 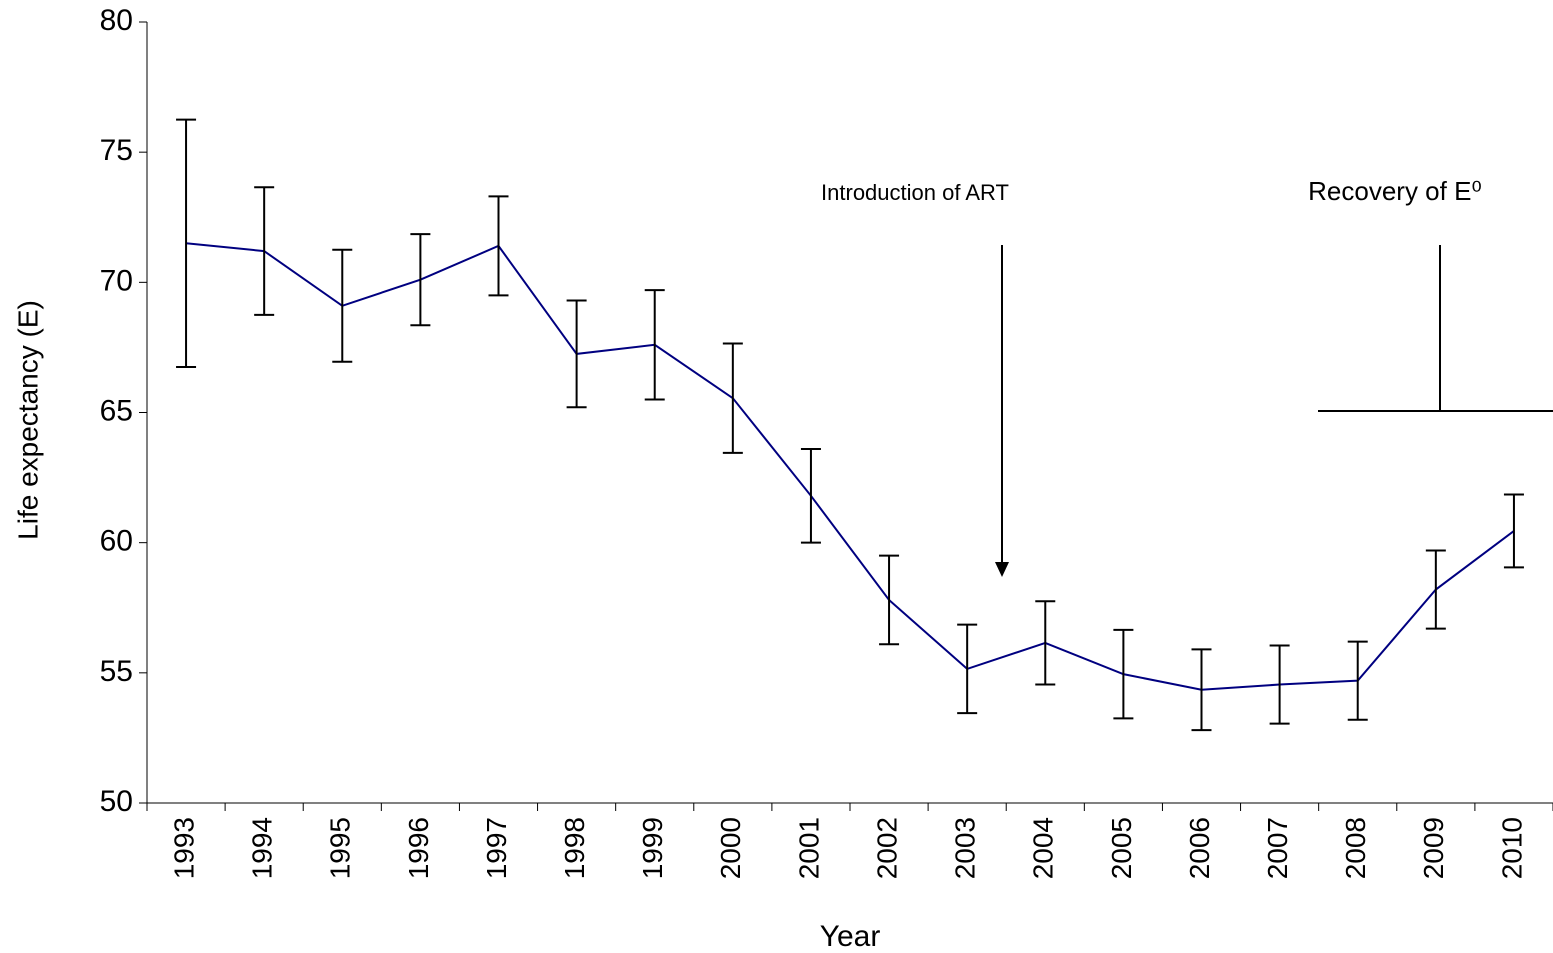 What do you see at coordinates (1002, 569) in the screenshot?
I see `arrowhead` at bounding box center [1002, 569].